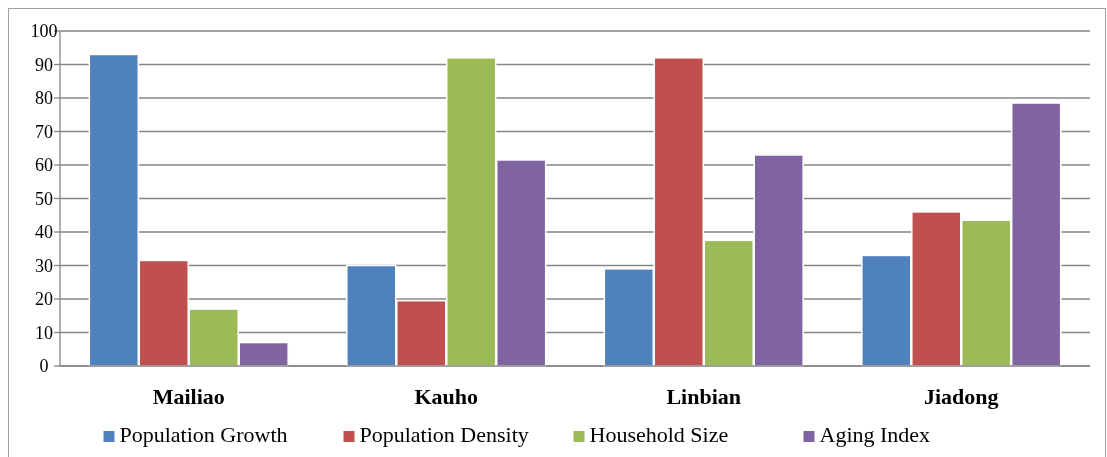 The height and width of the screenshot is (457, 1107). What do you see at coordinates (44, 232) in the screenshot?
I see `y-tick-label: 40` at bounding box center [44, 232].